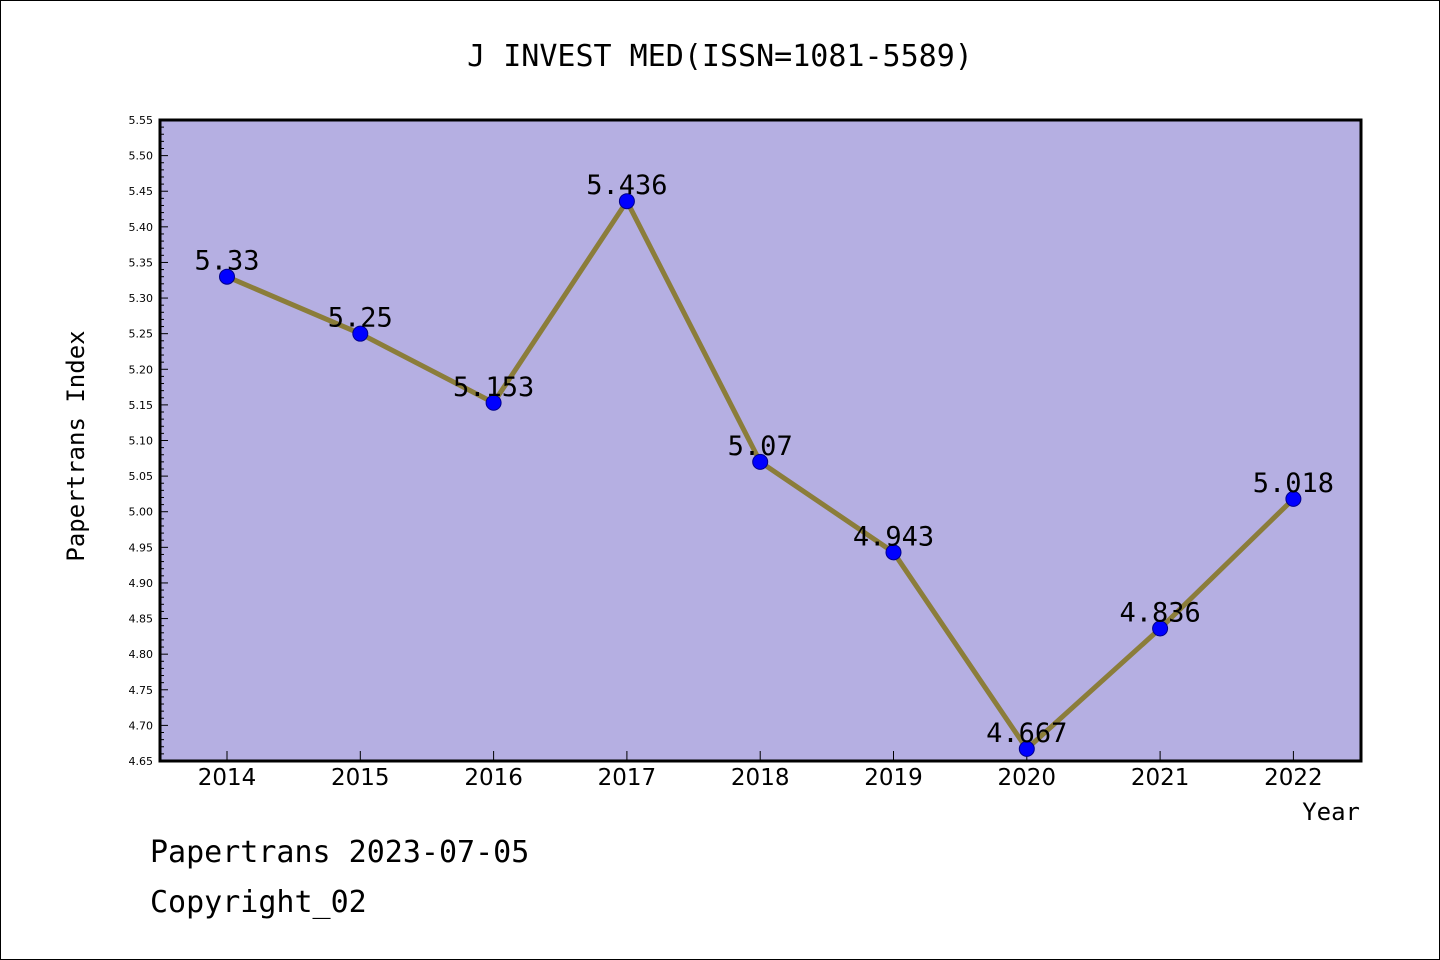  What do you see at coordinates (141, 725) in the screenshot?
I see `y-tick-label: 4.70` at bounding box center [141, 725].